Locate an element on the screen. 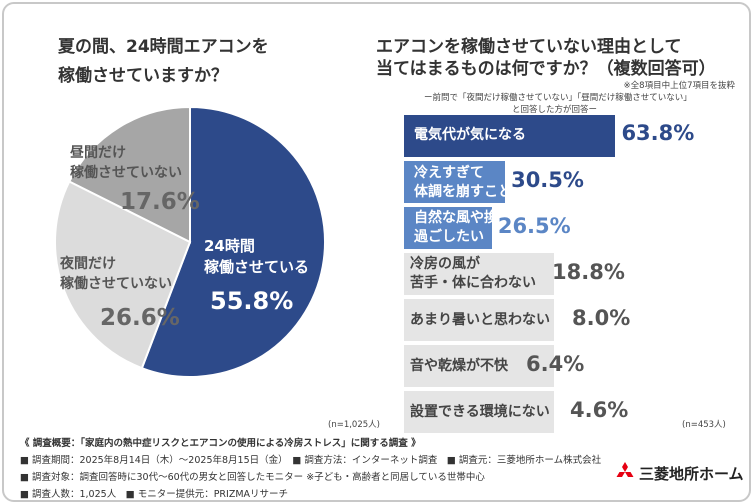 The width and height of the screenshot is (753, 504). bar-label-natural-wind: 自然な風や換気で 過ごしたい is located at coordinates (470, 228).